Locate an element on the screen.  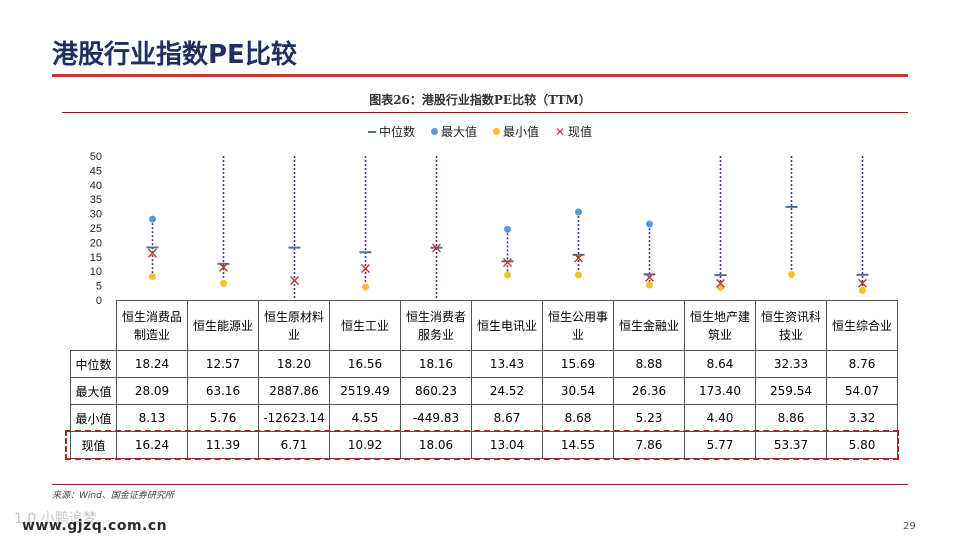
table-cell: 5.77 is located at coordinates (720, 445).